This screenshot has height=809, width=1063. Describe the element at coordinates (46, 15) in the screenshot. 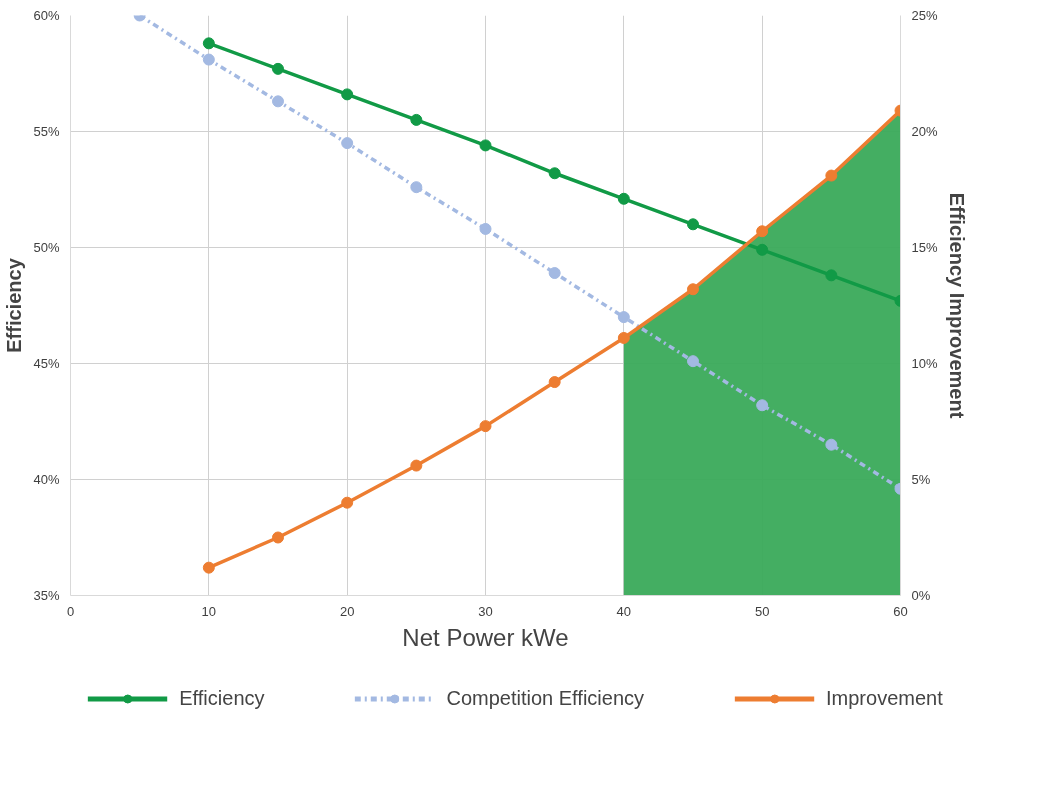

I see `y-tick-label: 60%` at that location.